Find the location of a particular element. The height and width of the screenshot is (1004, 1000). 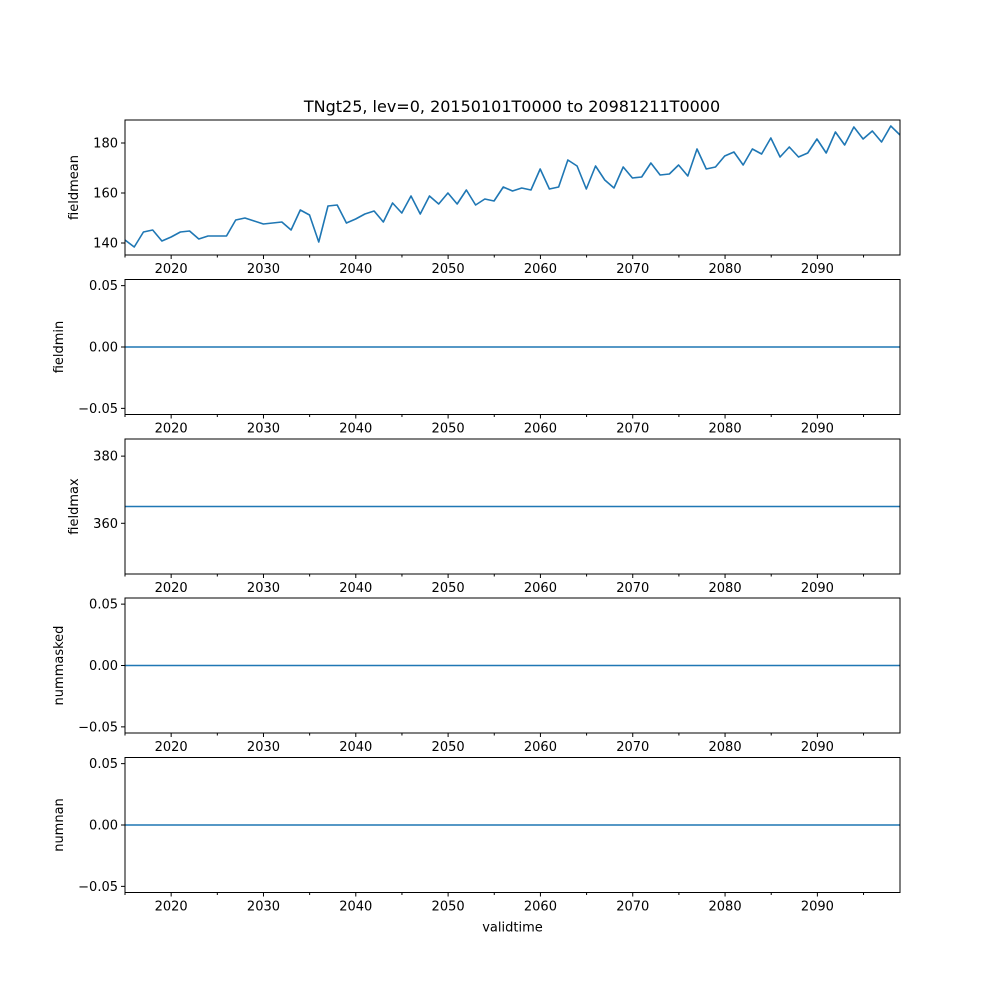

axes-frame-fieldmax is located at coordinates (512, 506).